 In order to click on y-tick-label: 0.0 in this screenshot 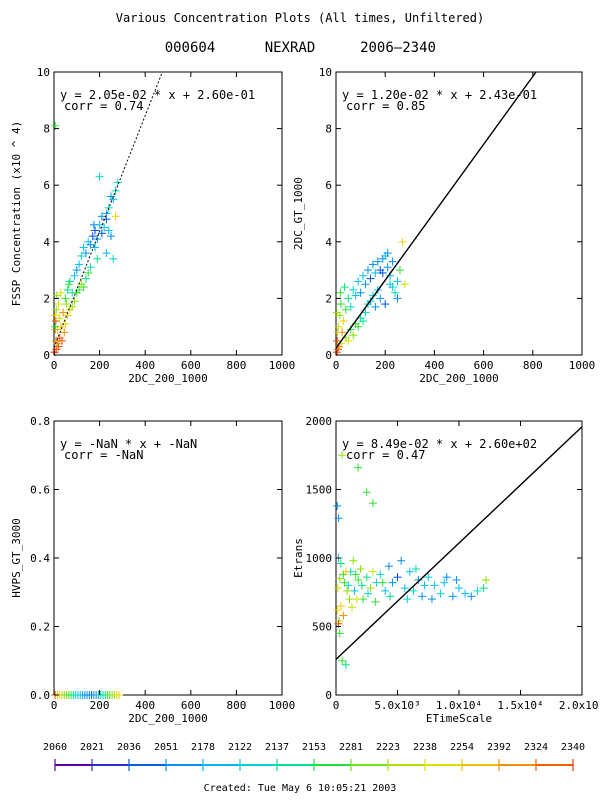, I will do `click(40, 695)`.